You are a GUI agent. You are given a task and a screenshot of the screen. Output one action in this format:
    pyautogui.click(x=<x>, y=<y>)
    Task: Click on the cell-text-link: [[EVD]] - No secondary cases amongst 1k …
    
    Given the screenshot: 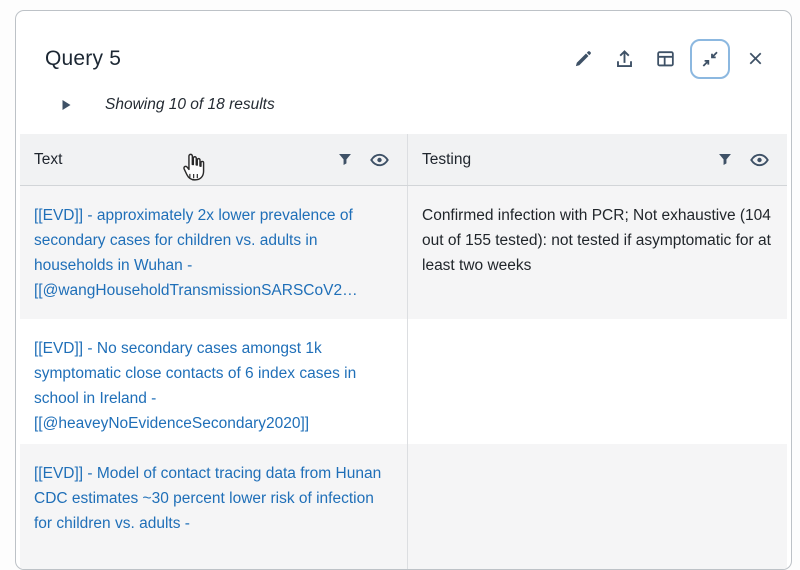 What is the action you would take?
    pyautogui.click(x=214, y=381)
    